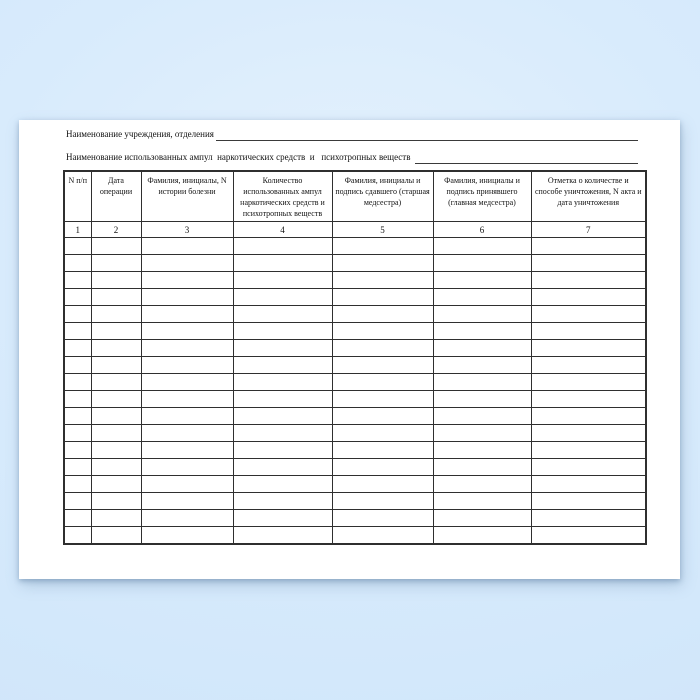 The height and width of the screenshot is (700, 700). I want to click on institution-name-line: Наименование учреждения, отделения, so click(352, 134).